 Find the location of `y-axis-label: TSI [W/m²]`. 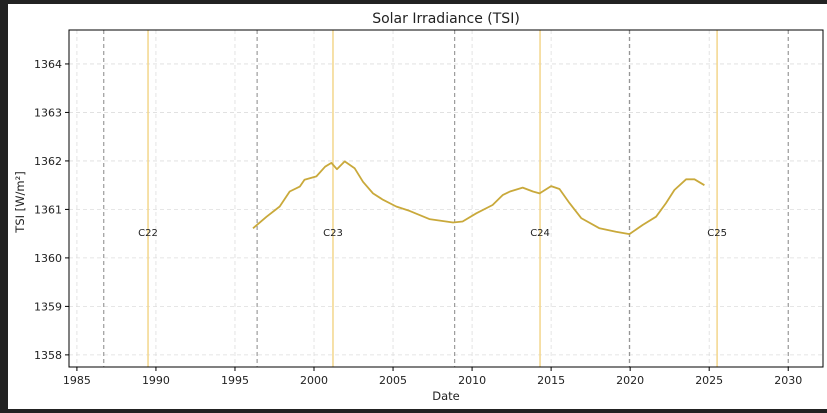

y-axis-label: TSI [W/m²] is located at coordinates (20, 202).